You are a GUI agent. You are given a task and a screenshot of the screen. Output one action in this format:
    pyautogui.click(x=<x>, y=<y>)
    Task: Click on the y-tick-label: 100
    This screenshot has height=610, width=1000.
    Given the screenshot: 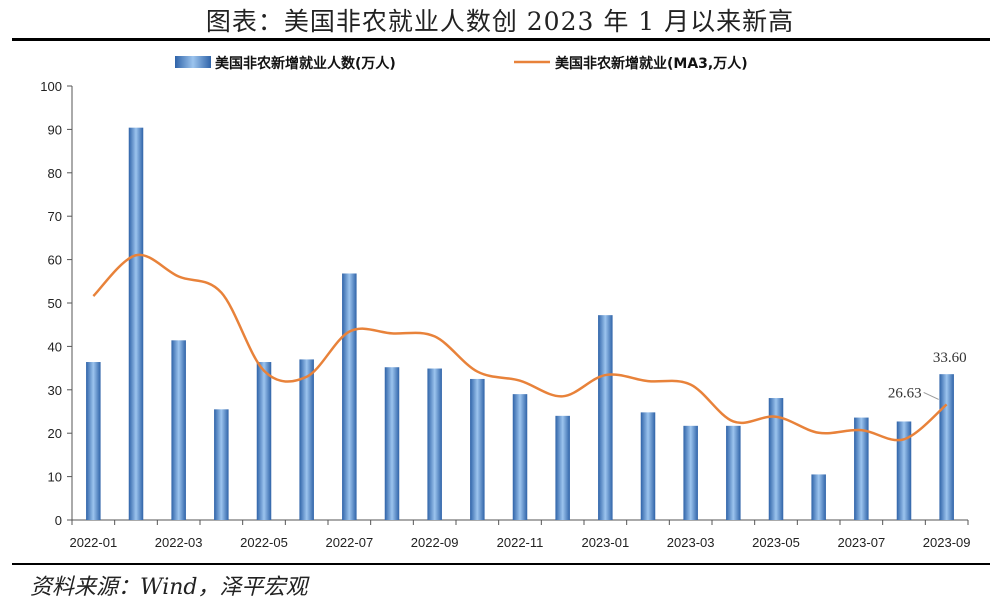 What is the action you would take?
    pyautogui.click(x=51, y=86)
    